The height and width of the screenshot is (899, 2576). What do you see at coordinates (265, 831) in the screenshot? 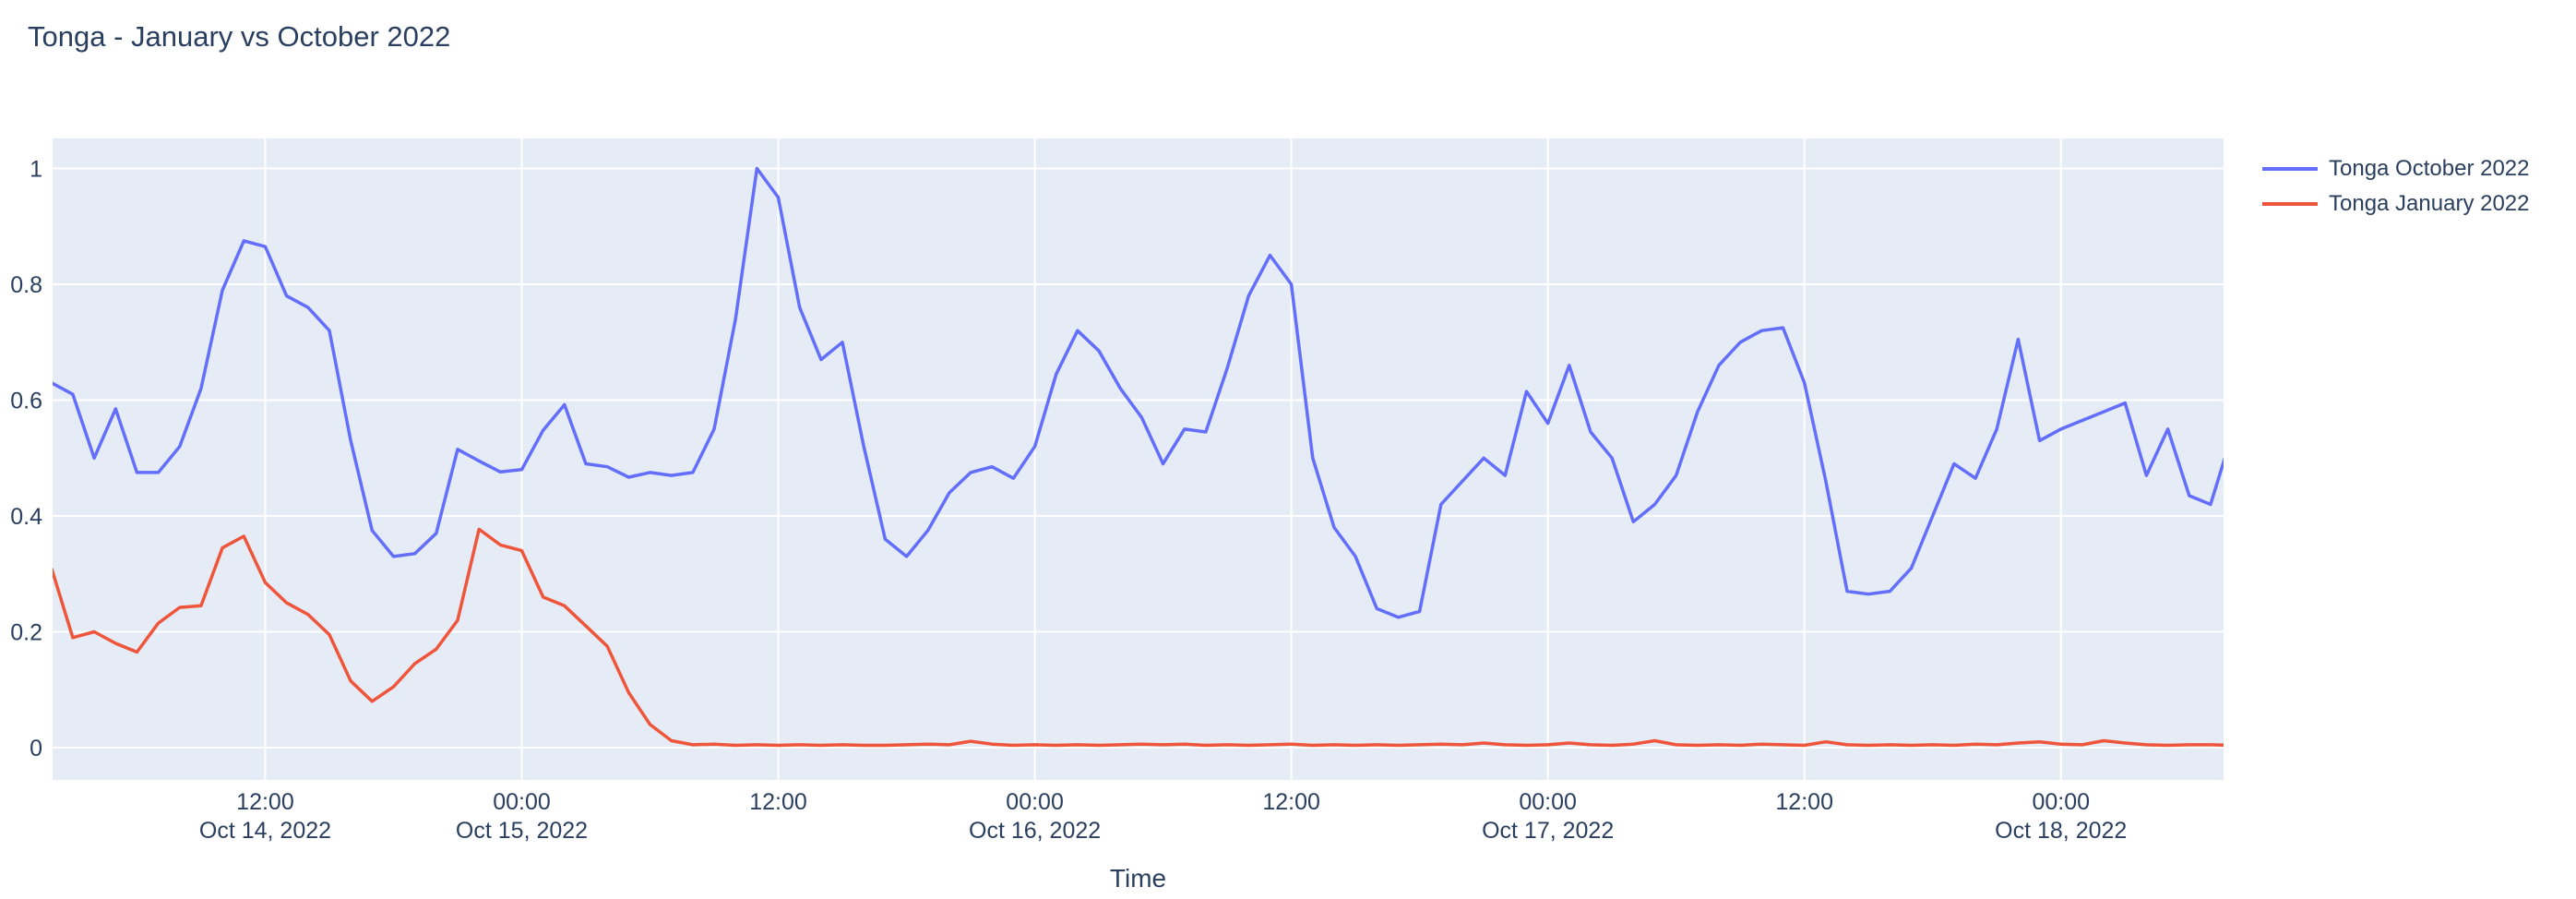
I see `x-tick-date-label: Oct 14, 2022` at bounding box center [265, 831].